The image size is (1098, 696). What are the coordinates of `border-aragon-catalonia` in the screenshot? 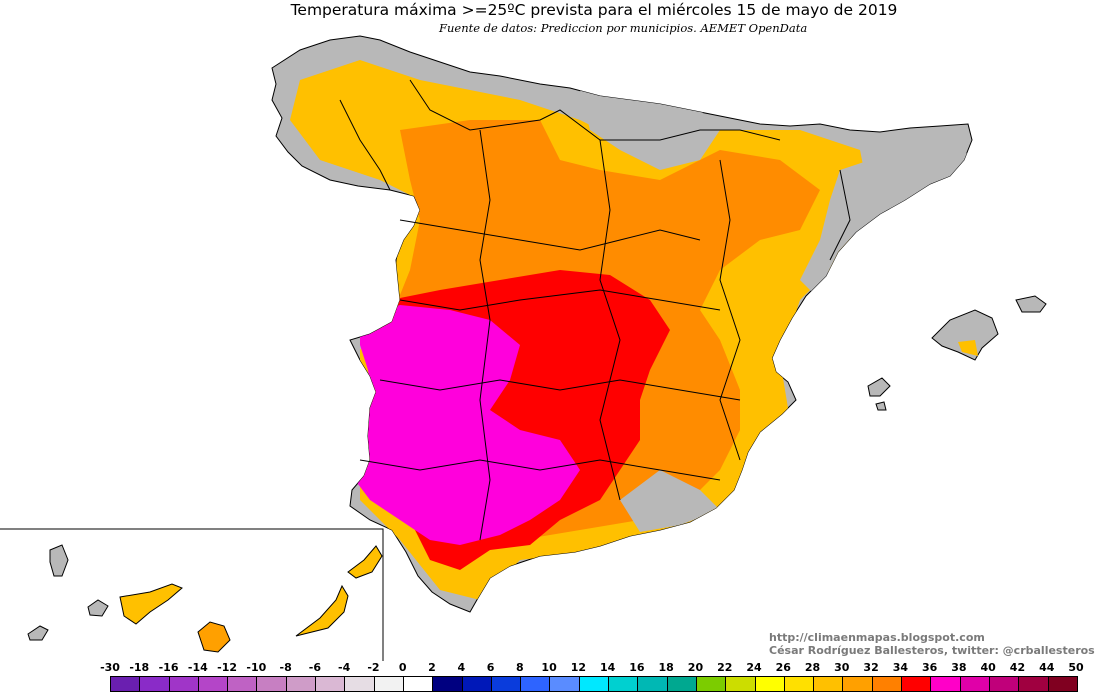 It's located at (840, 215).